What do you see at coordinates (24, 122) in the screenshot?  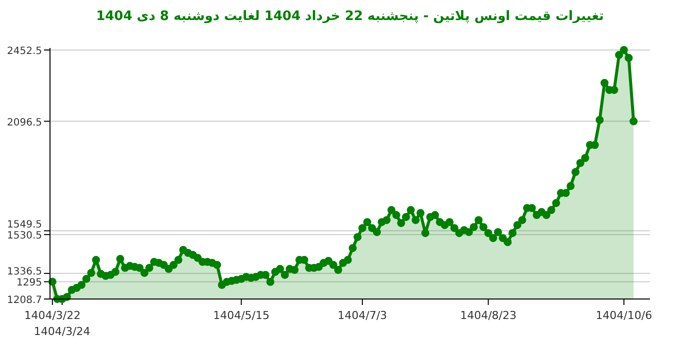 I see `y-tick-label: 2096.5` at bounding box center [24, 122].